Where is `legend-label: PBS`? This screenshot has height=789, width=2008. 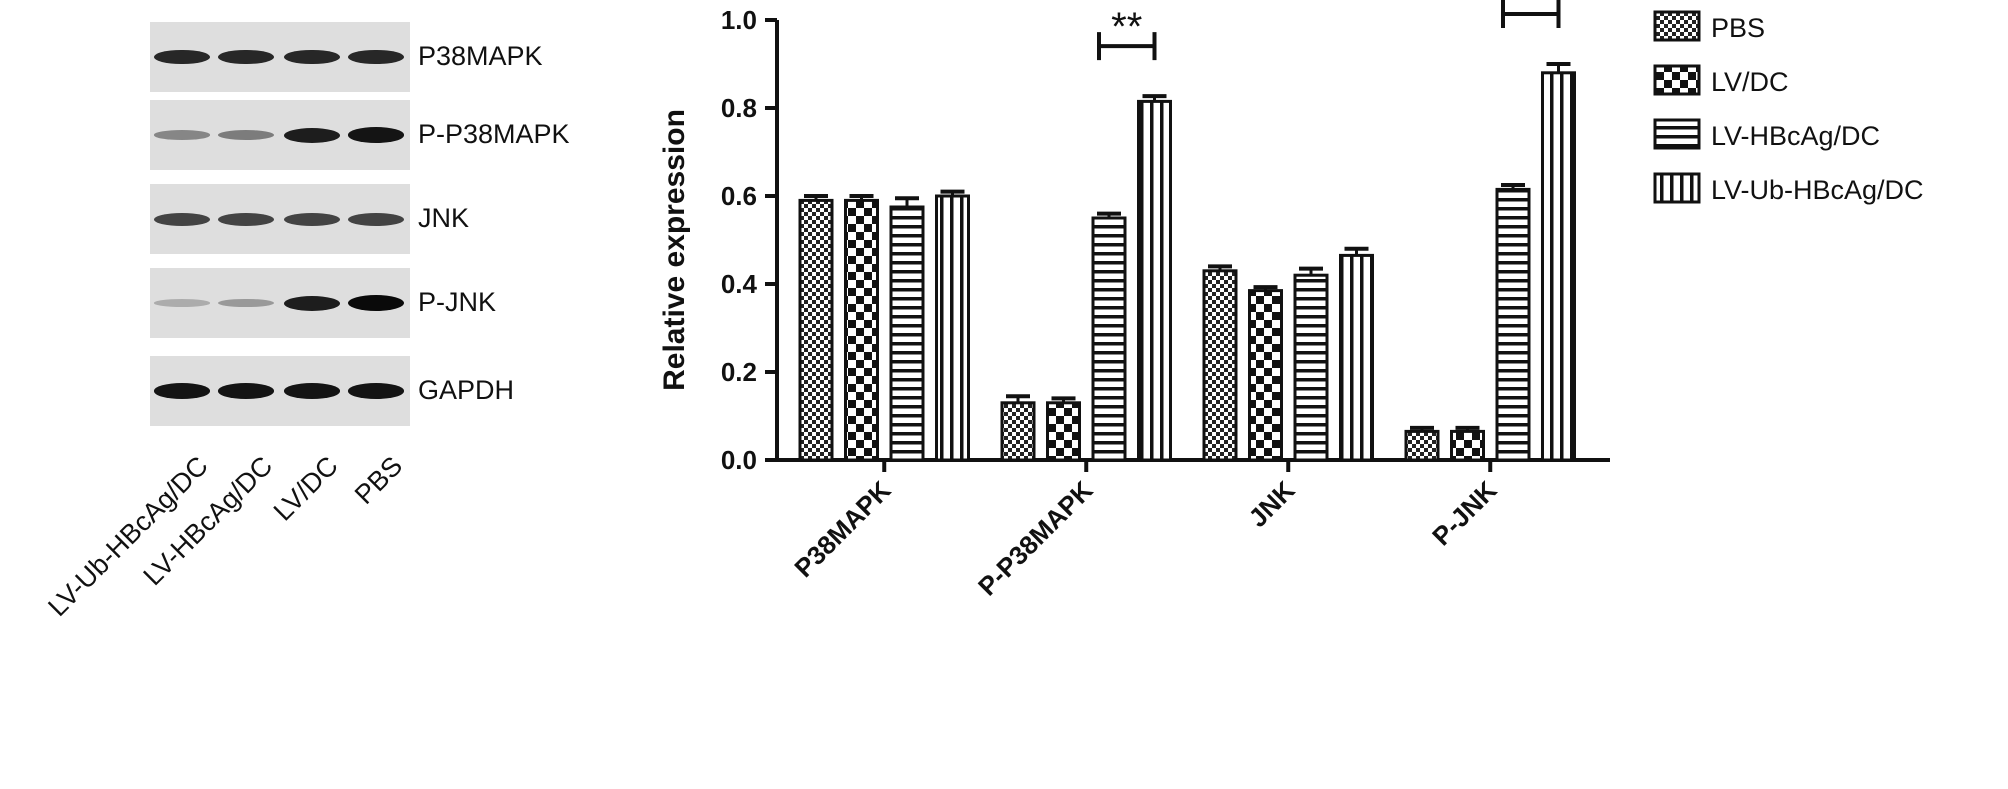
legend-label: PBS is located at coordinates (1738, 28).